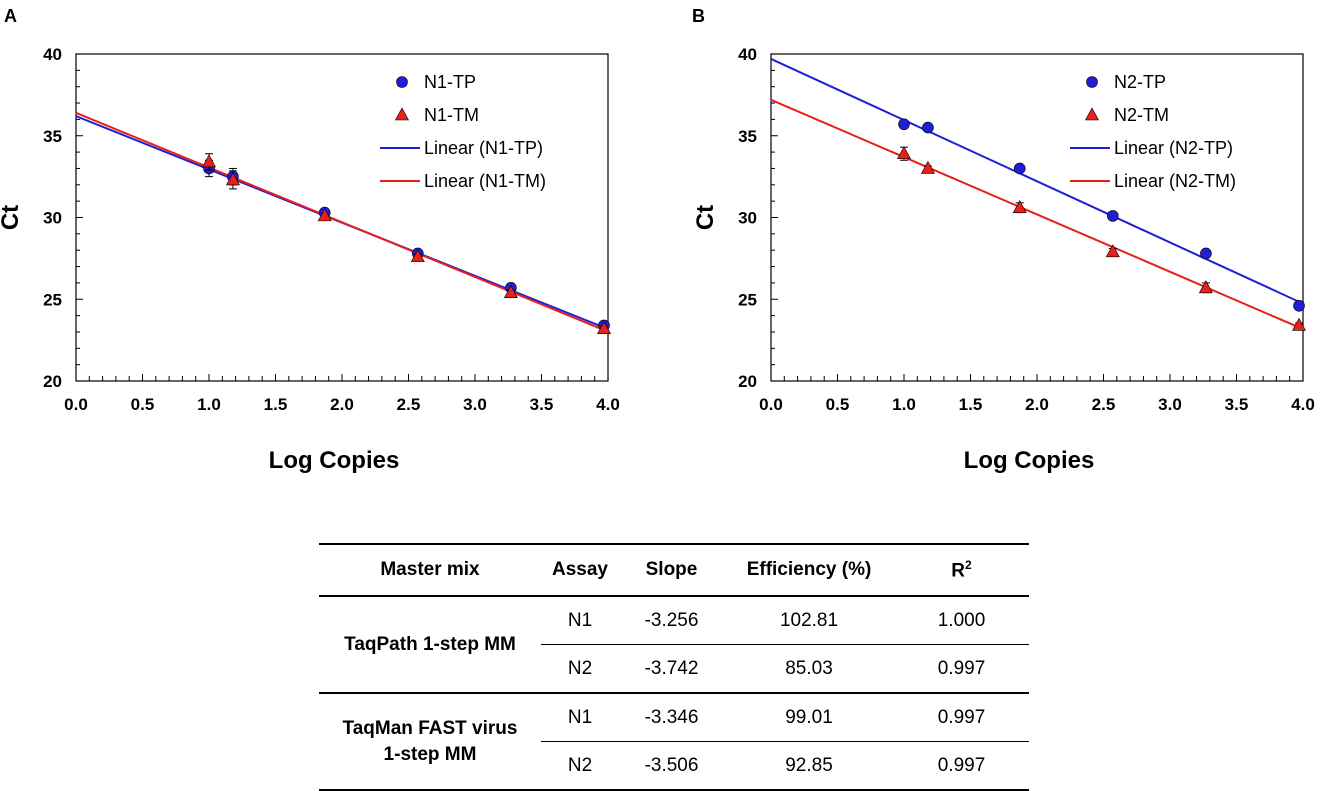 The height and width of the screenshot is (791, 1325). Describe the element at coordinates (698, 16) in the screenshot. I see `panel-label: B` at that location.